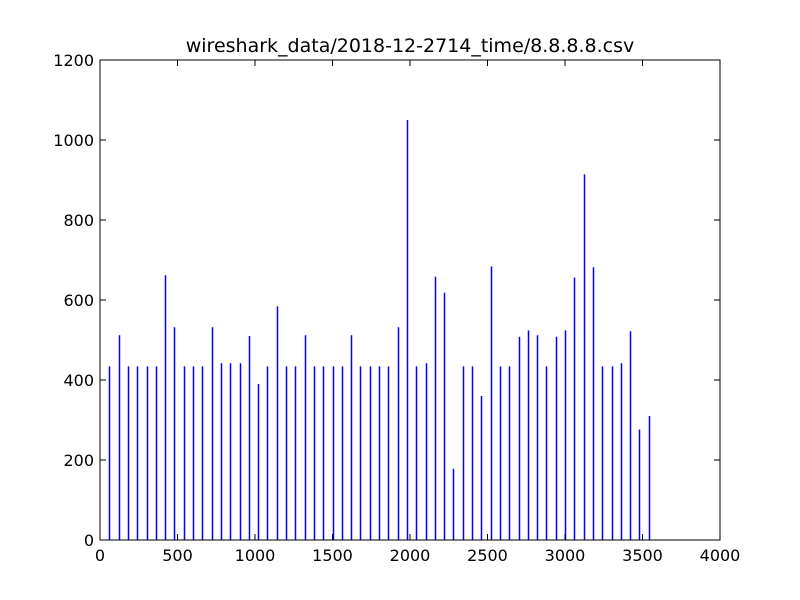 The width and height of the screenshot is (800, 600). What do you see at coordinates (73, 140) in the screenshot?
I see `y-tick-label: 1000` at bounding box center [73, 140].